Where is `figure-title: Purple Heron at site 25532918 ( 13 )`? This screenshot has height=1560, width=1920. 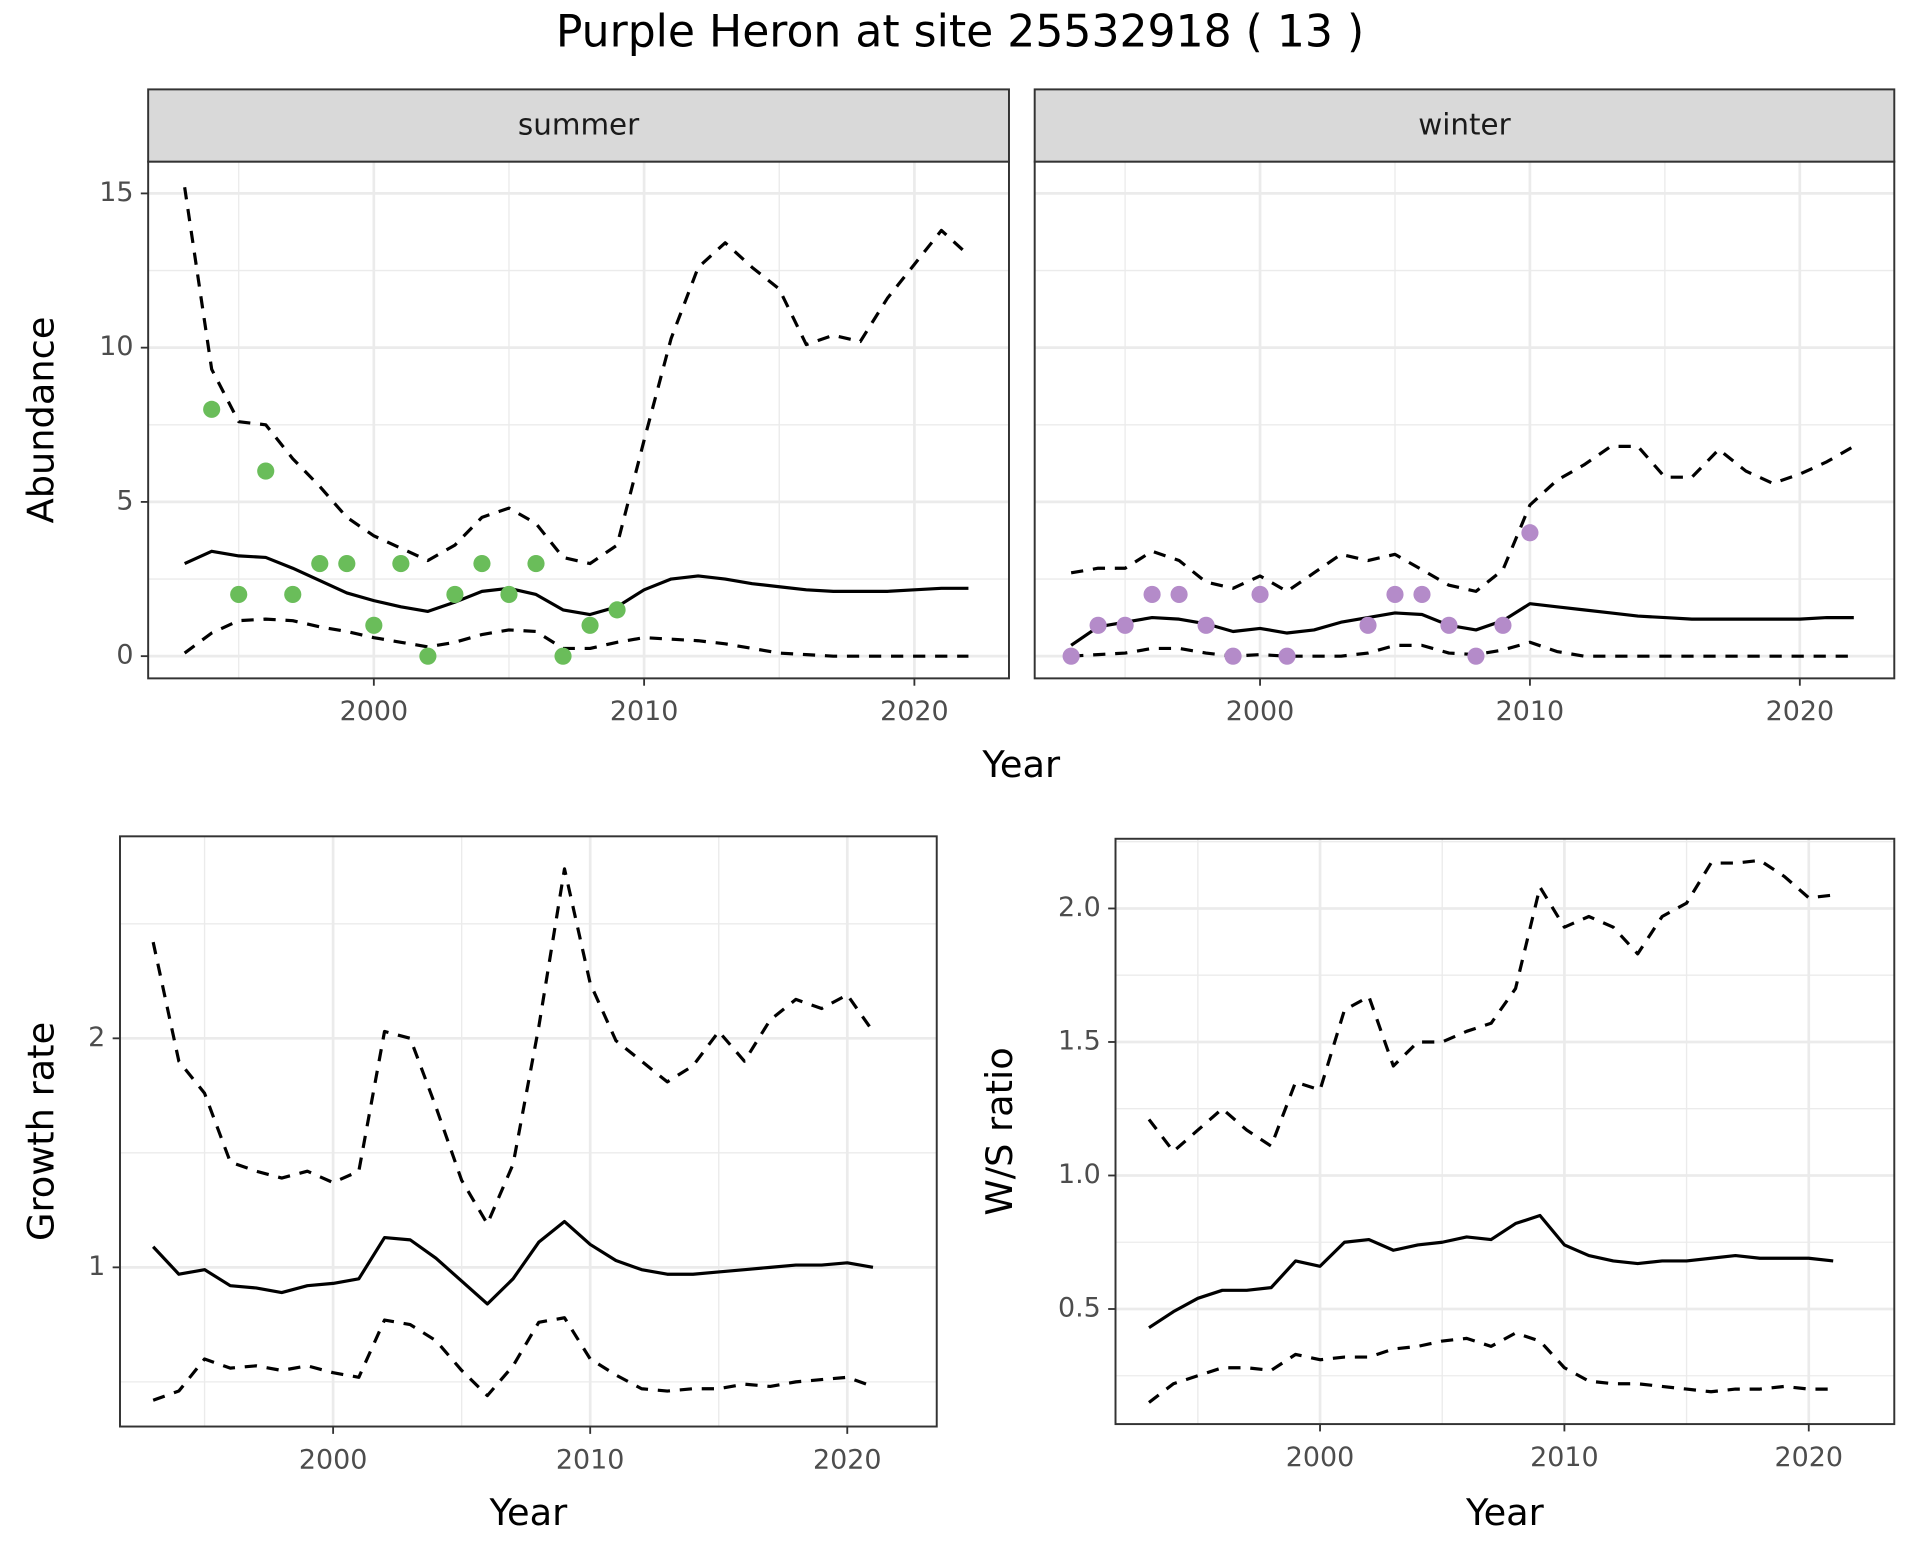
figure-title: Purple Heron at site 25532918 ( 13 ) is located at coordinates (960, 31).